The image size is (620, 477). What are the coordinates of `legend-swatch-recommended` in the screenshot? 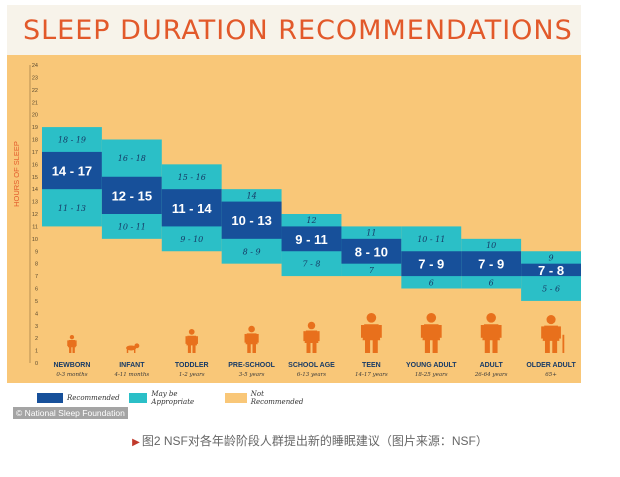 It's located at (50, 398).